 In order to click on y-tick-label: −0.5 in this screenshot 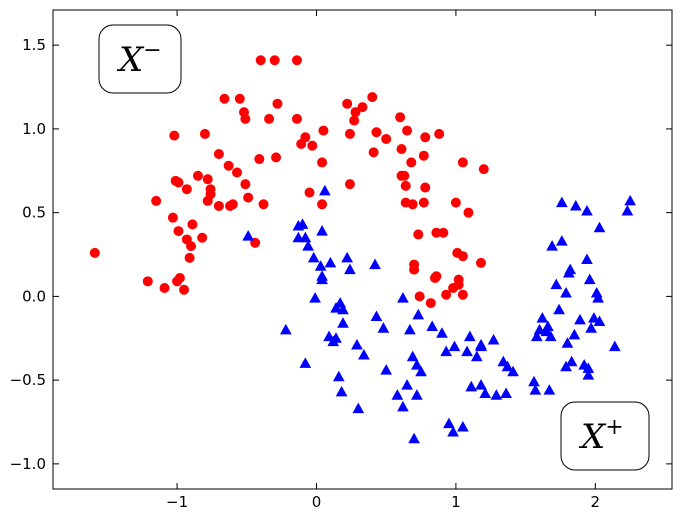, I will do `click(28, 380)`.